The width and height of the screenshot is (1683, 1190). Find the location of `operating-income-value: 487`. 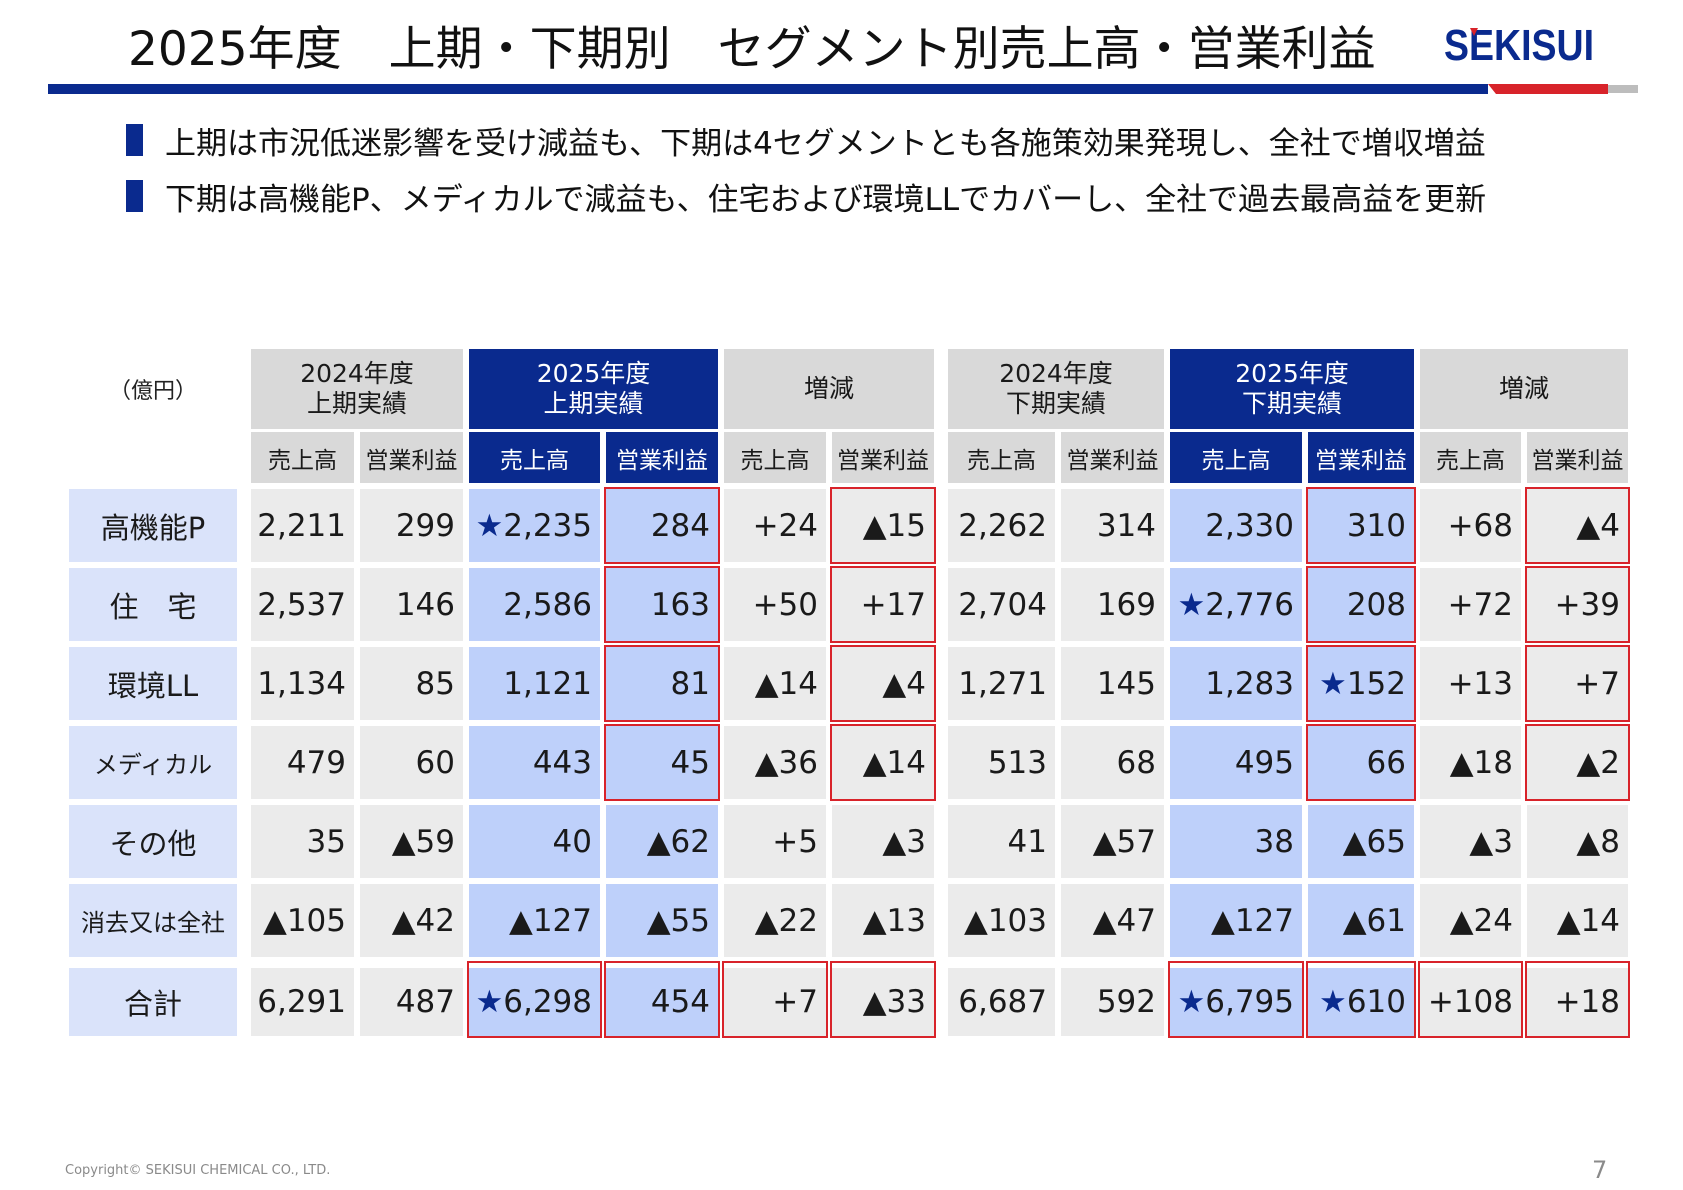

operating-income-value: 487 is located at coordinates (411, 999).